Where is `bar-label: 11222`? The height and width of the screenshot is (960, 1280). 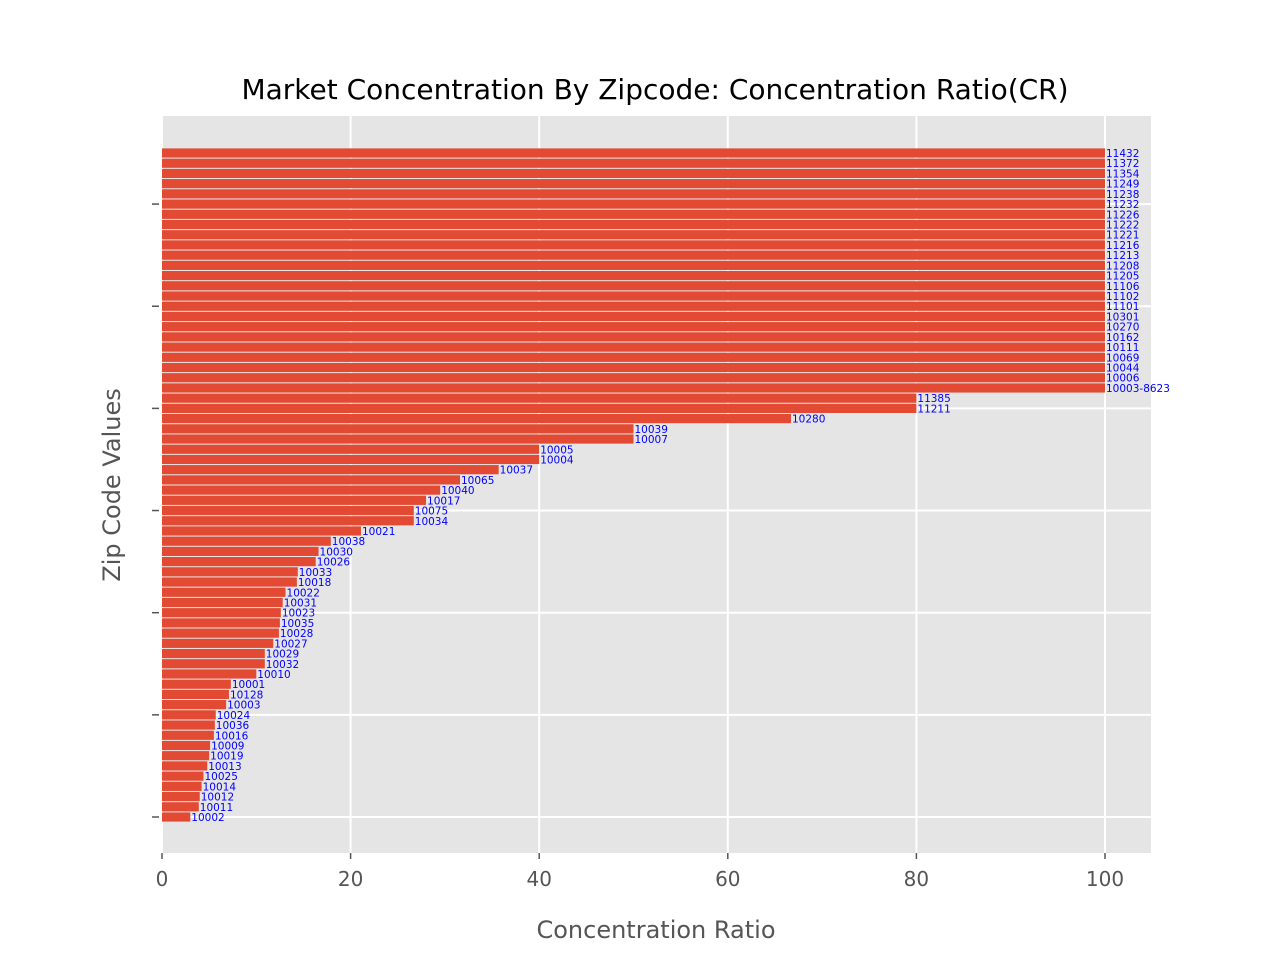 bar-label: 11222 is located at coordinates (1122, 226).